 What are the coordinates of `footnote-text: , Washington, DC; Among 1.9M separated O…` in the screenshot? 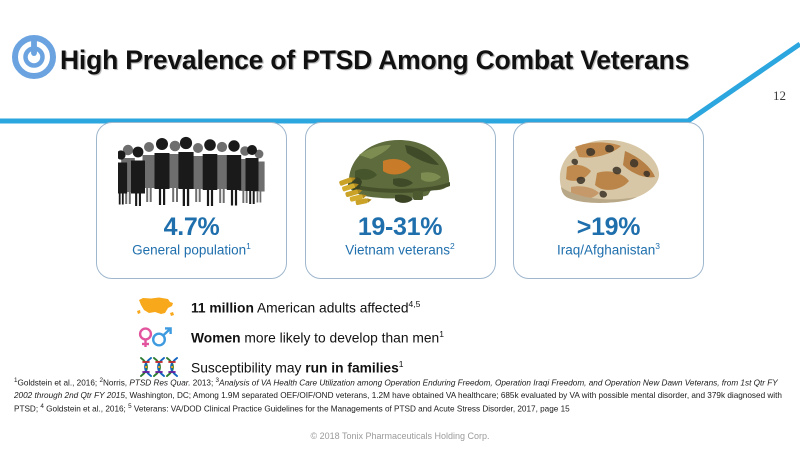 It's located at (398, 402).